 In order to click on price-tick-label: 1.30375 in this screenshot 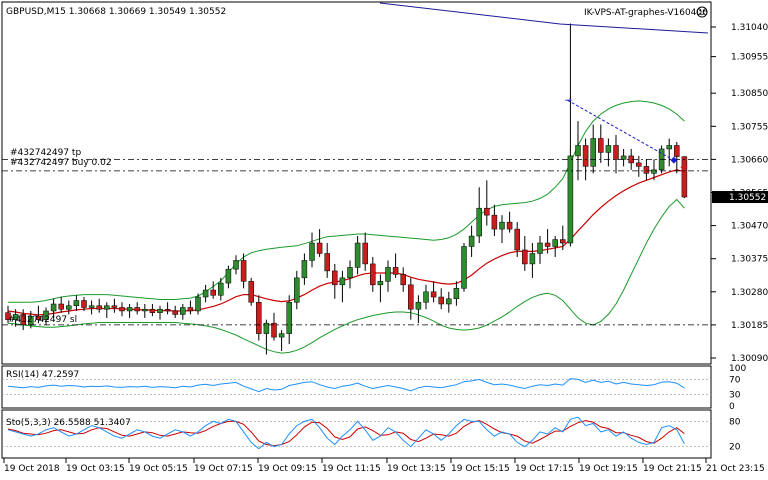, I will do `click(749, 260)`.